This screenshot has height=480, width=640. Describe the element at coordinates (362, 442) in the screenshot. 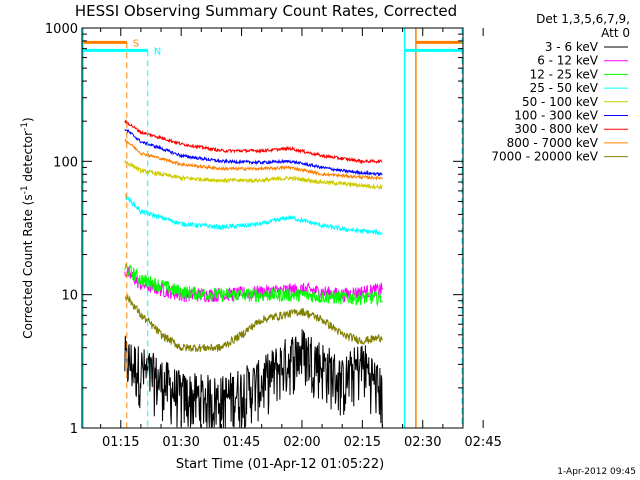

I see `x-tick-label: 02:15` at that location.